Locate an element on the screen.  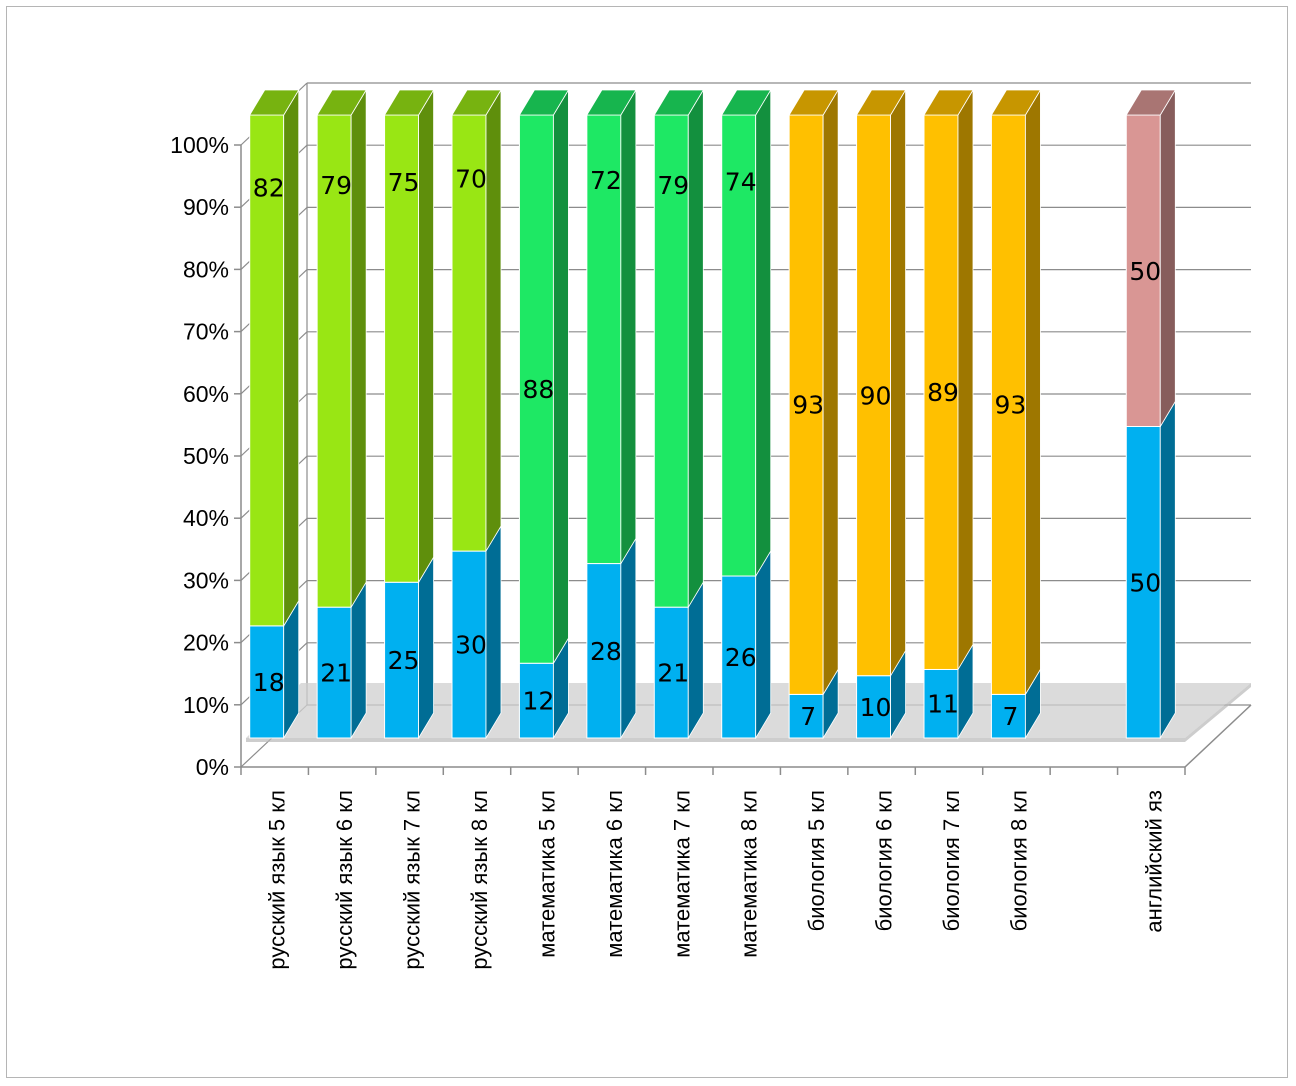
bar-stack: 12 88 is located at coordinates (544, 414).